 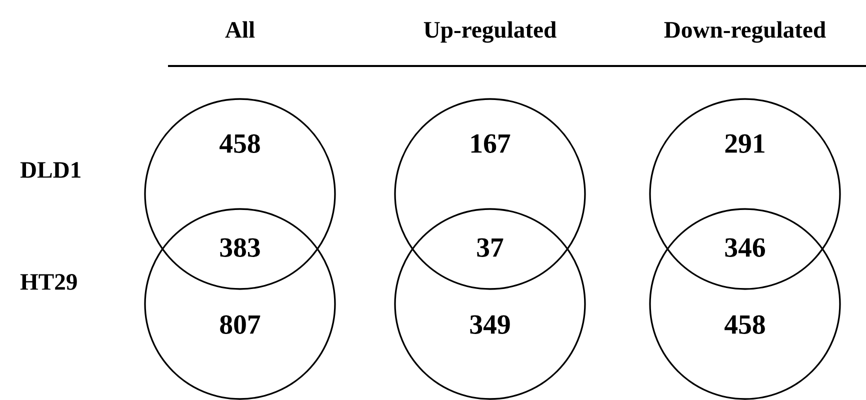 I want to click on data-label: 167, so click(x=490, y=143).